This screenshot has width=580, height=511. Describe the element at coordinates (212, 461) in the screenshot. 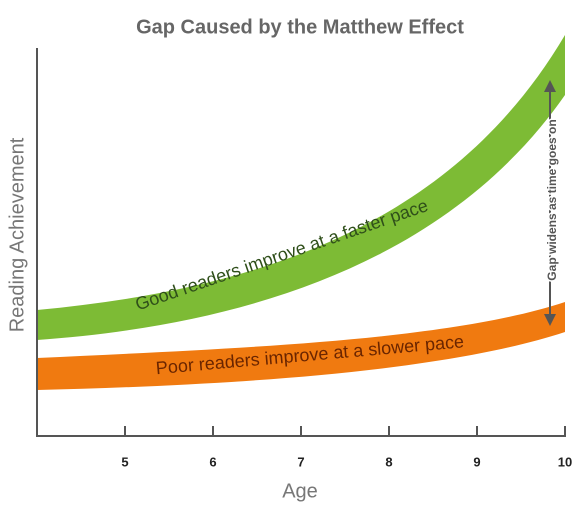

I see `x-tick-label: 6` at that location.